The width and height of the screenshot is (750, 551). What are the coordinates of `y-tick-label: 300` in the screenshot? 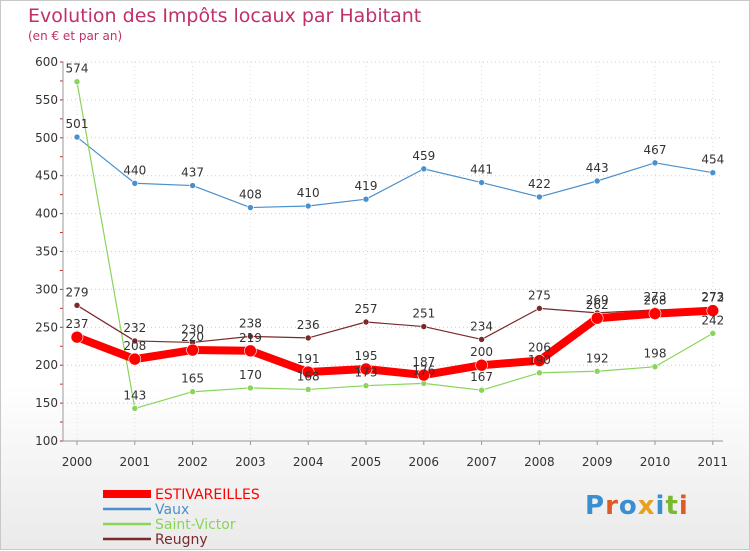 It's located at (46, 289).